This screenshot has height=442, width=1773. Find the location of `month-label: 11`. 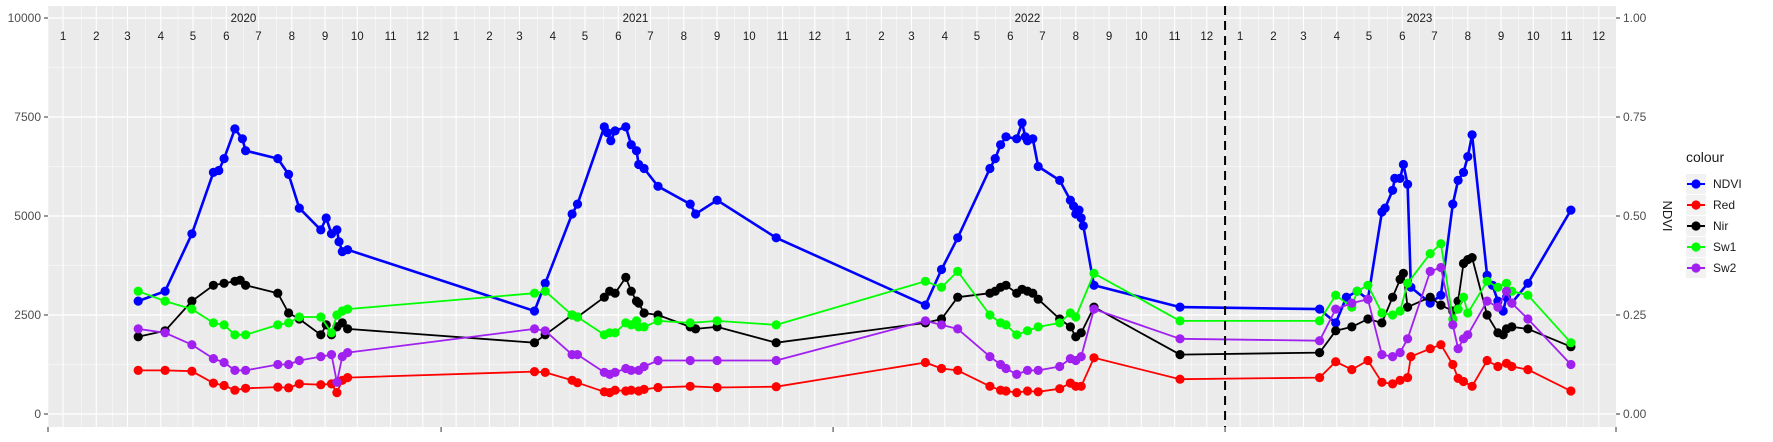

month-label: 11 is located at coordinates (1175, 37).